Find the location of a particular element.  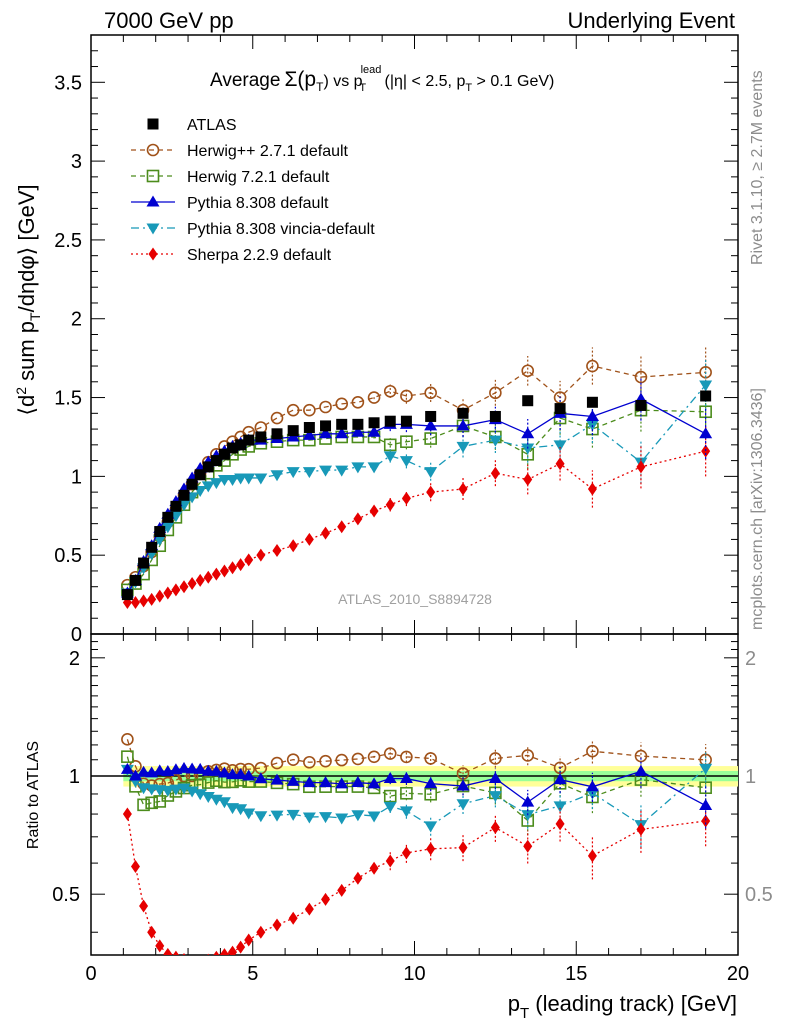

x-tick-label: 15 is located at coordinates (576, 974).